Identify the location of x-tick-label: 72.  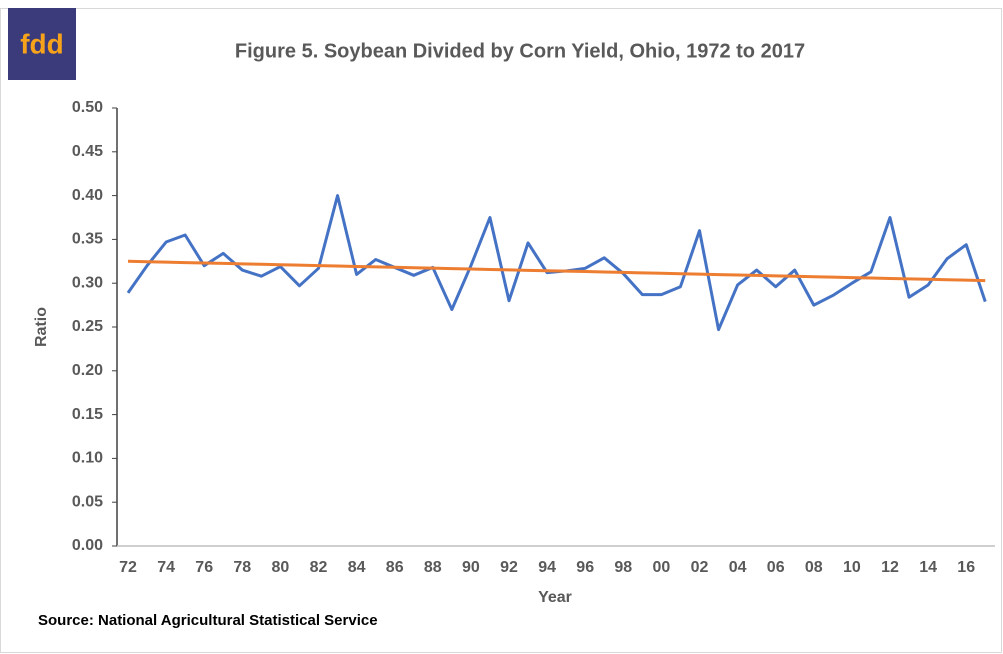
(128, 567).